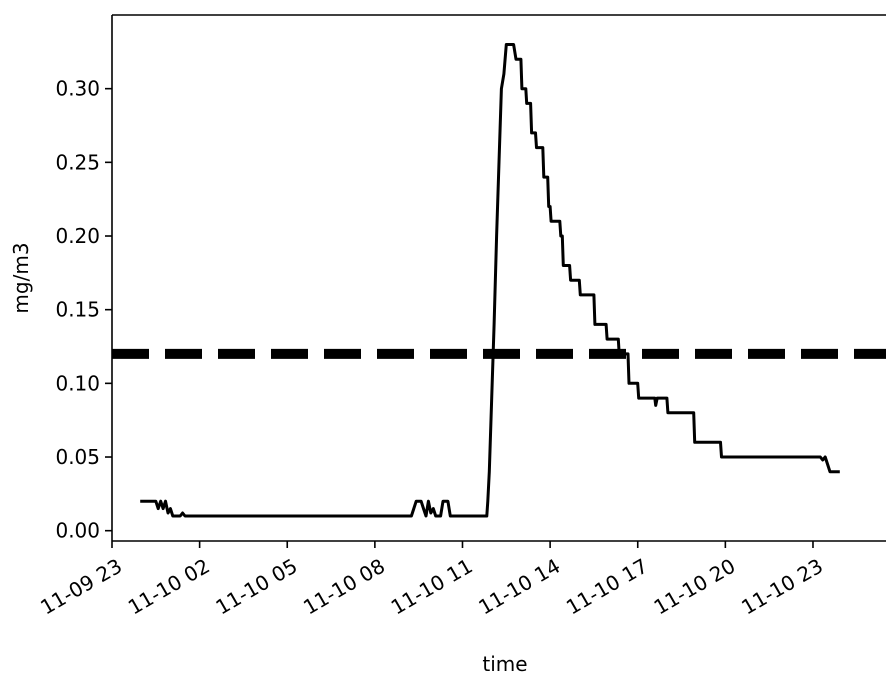  What do you see at coordinates (256, 587) in the screenshot?
I see `x-tick-label: 11-10 05` at bounding box center [256, 587].